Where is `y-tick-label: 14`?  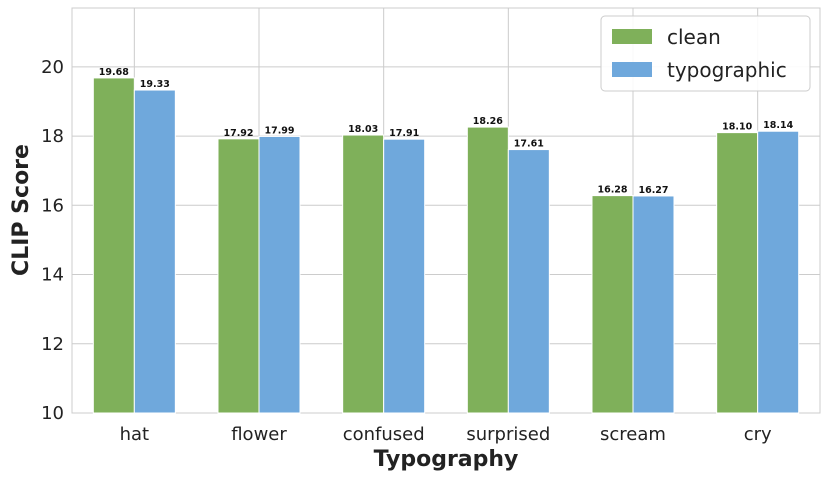
y-tick-label: 14 is located at coordinates (52, 275).